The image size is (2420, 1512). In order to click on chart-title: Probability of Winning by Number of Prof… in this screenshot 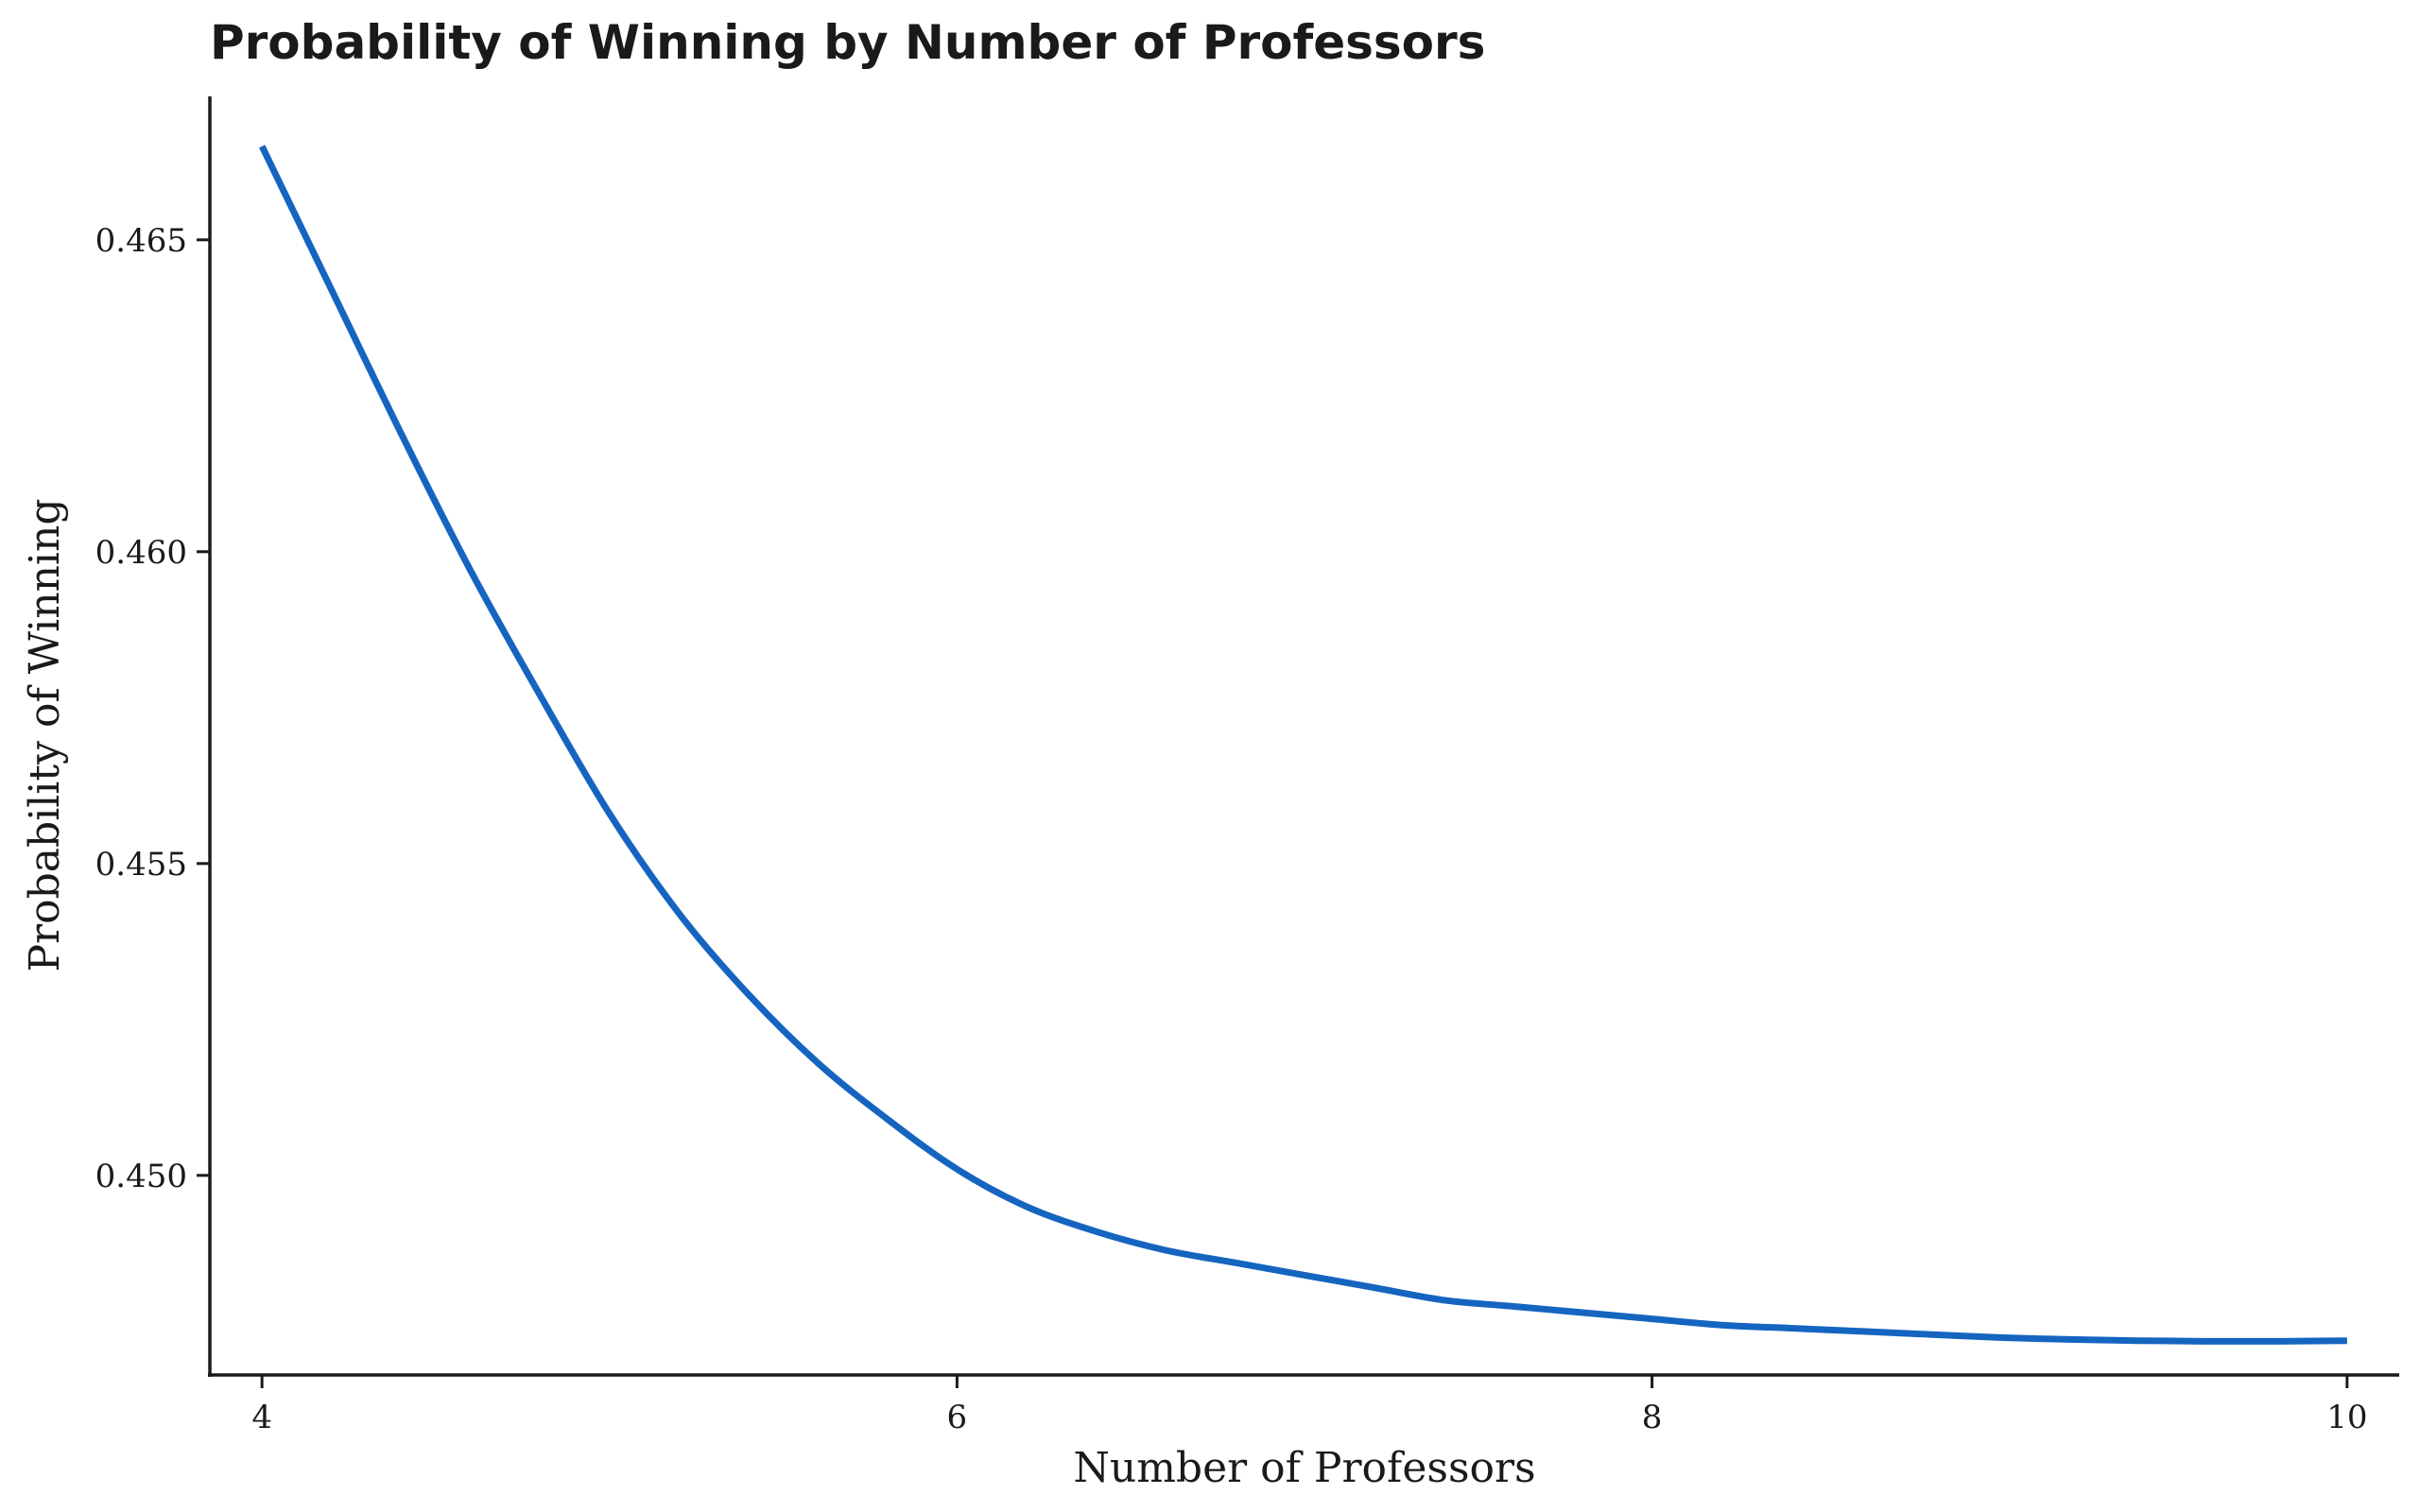, I will do `click(847, 42)`.